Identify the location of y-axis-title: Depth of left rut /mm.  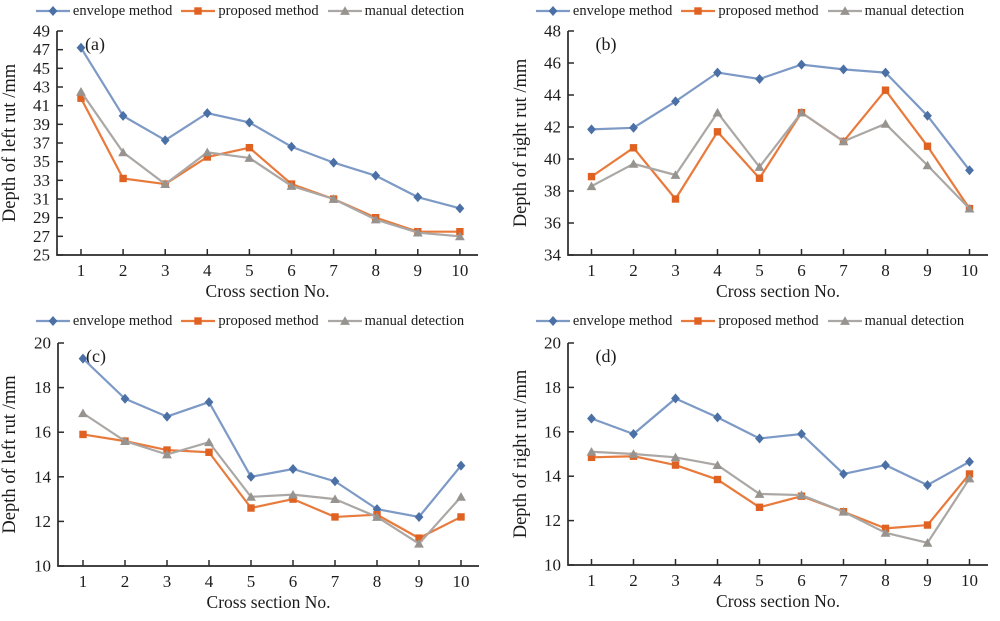
(10, 142).